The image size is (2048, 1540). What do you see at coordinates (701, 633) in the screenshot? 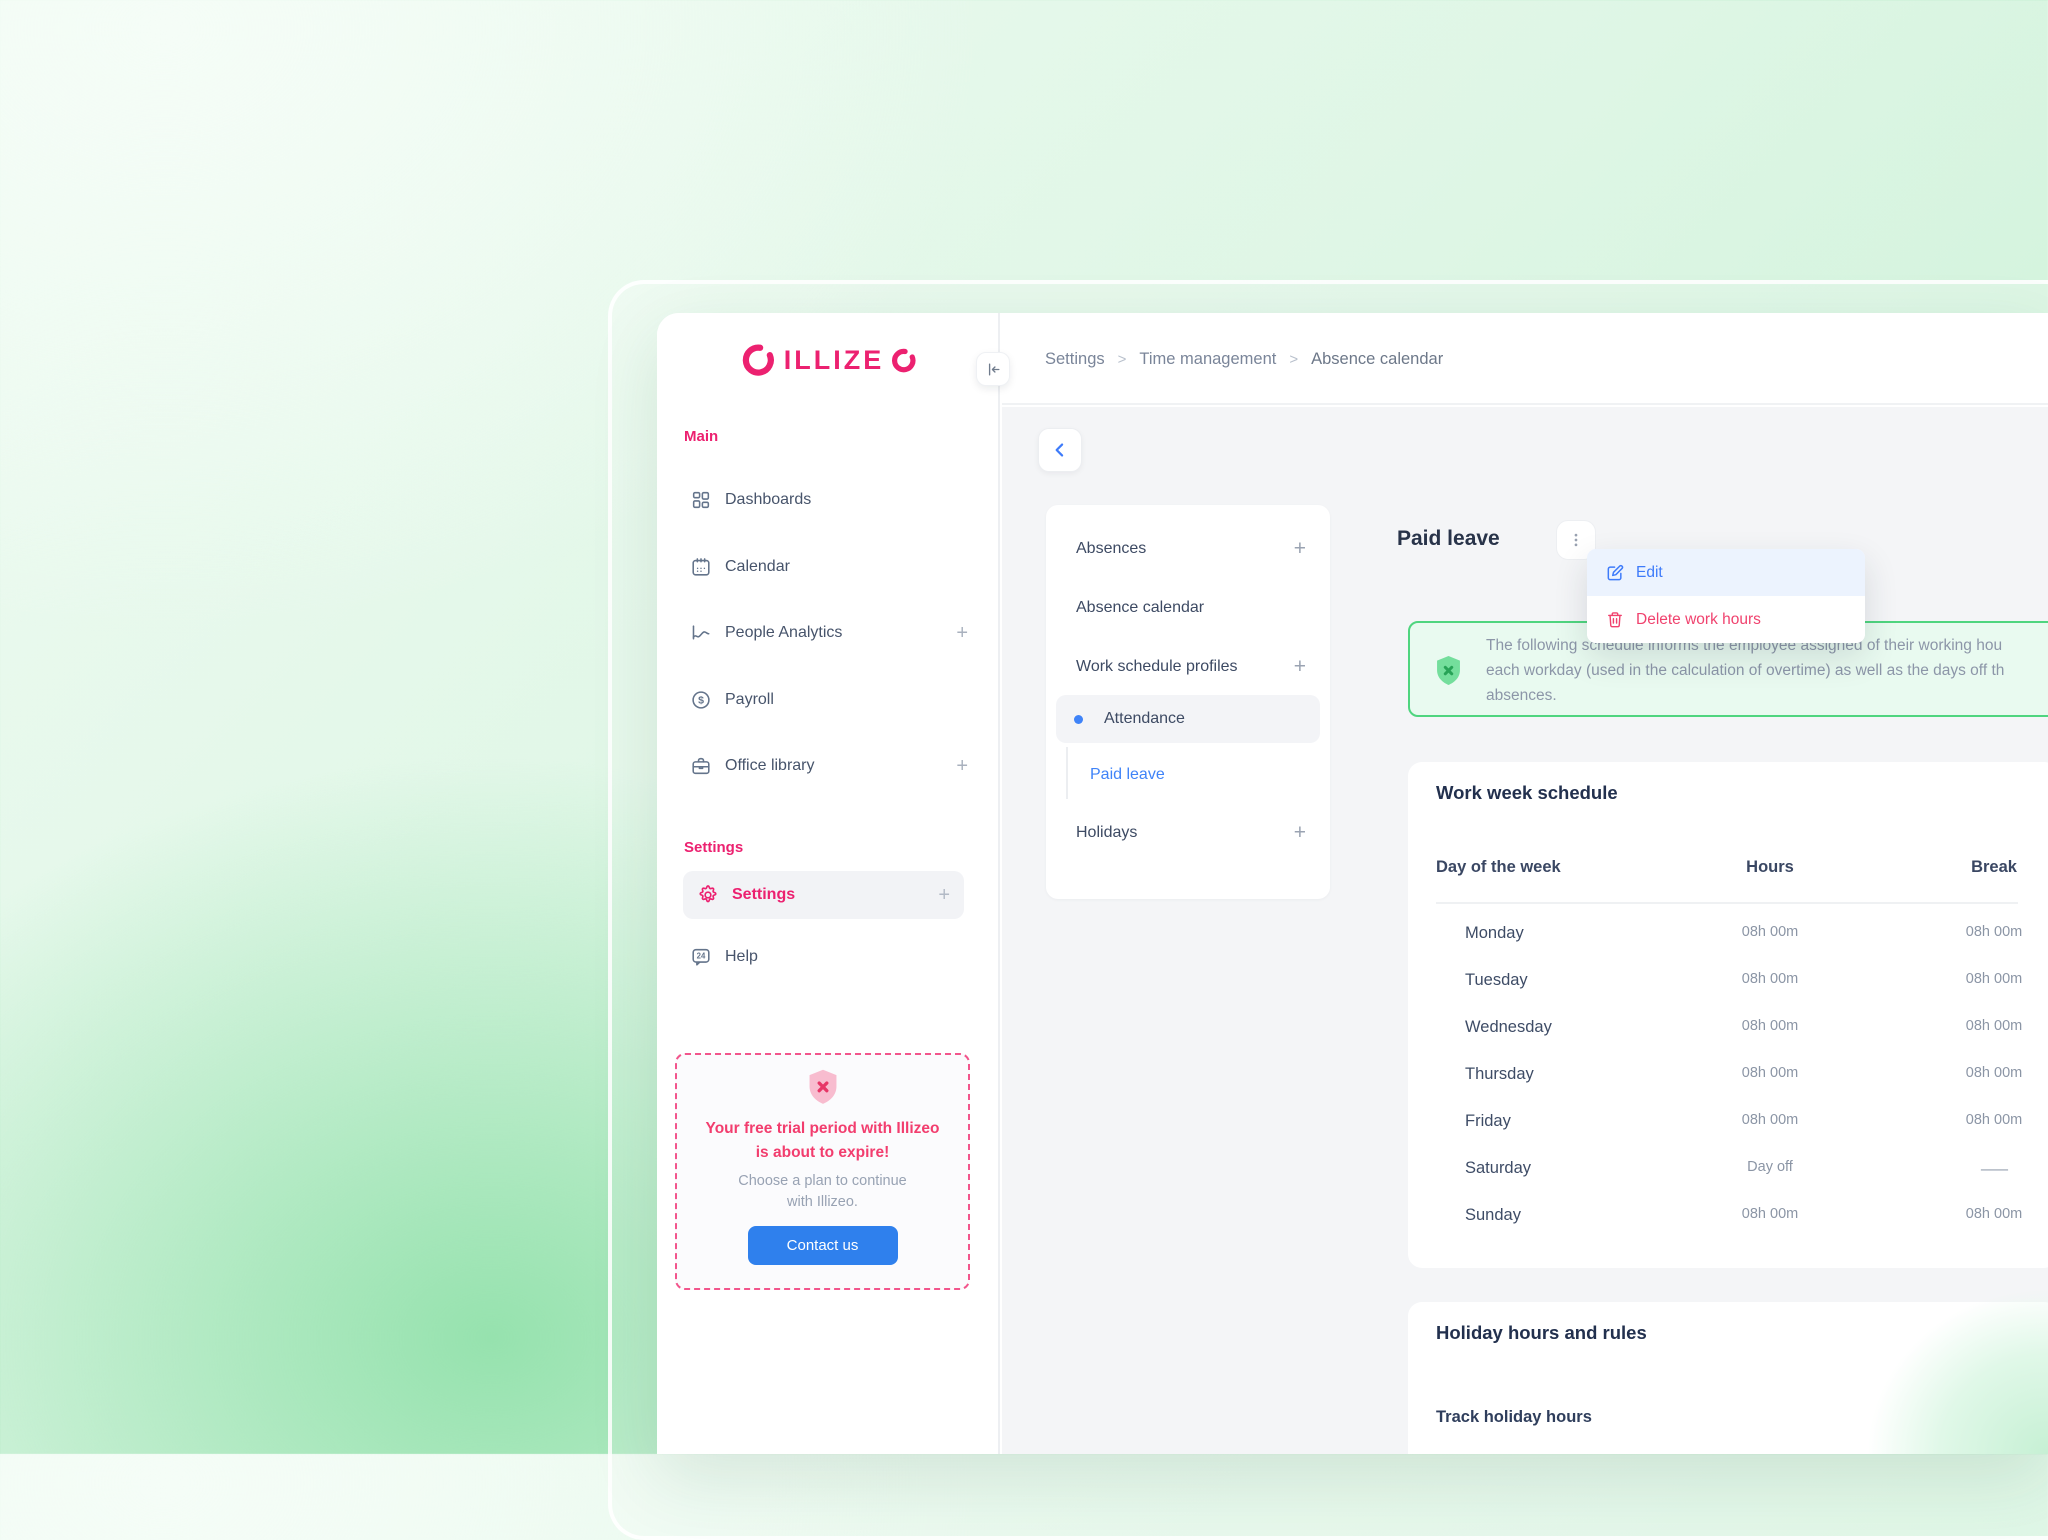
I see `chart-line-icon` at bounding box center [701, 633].